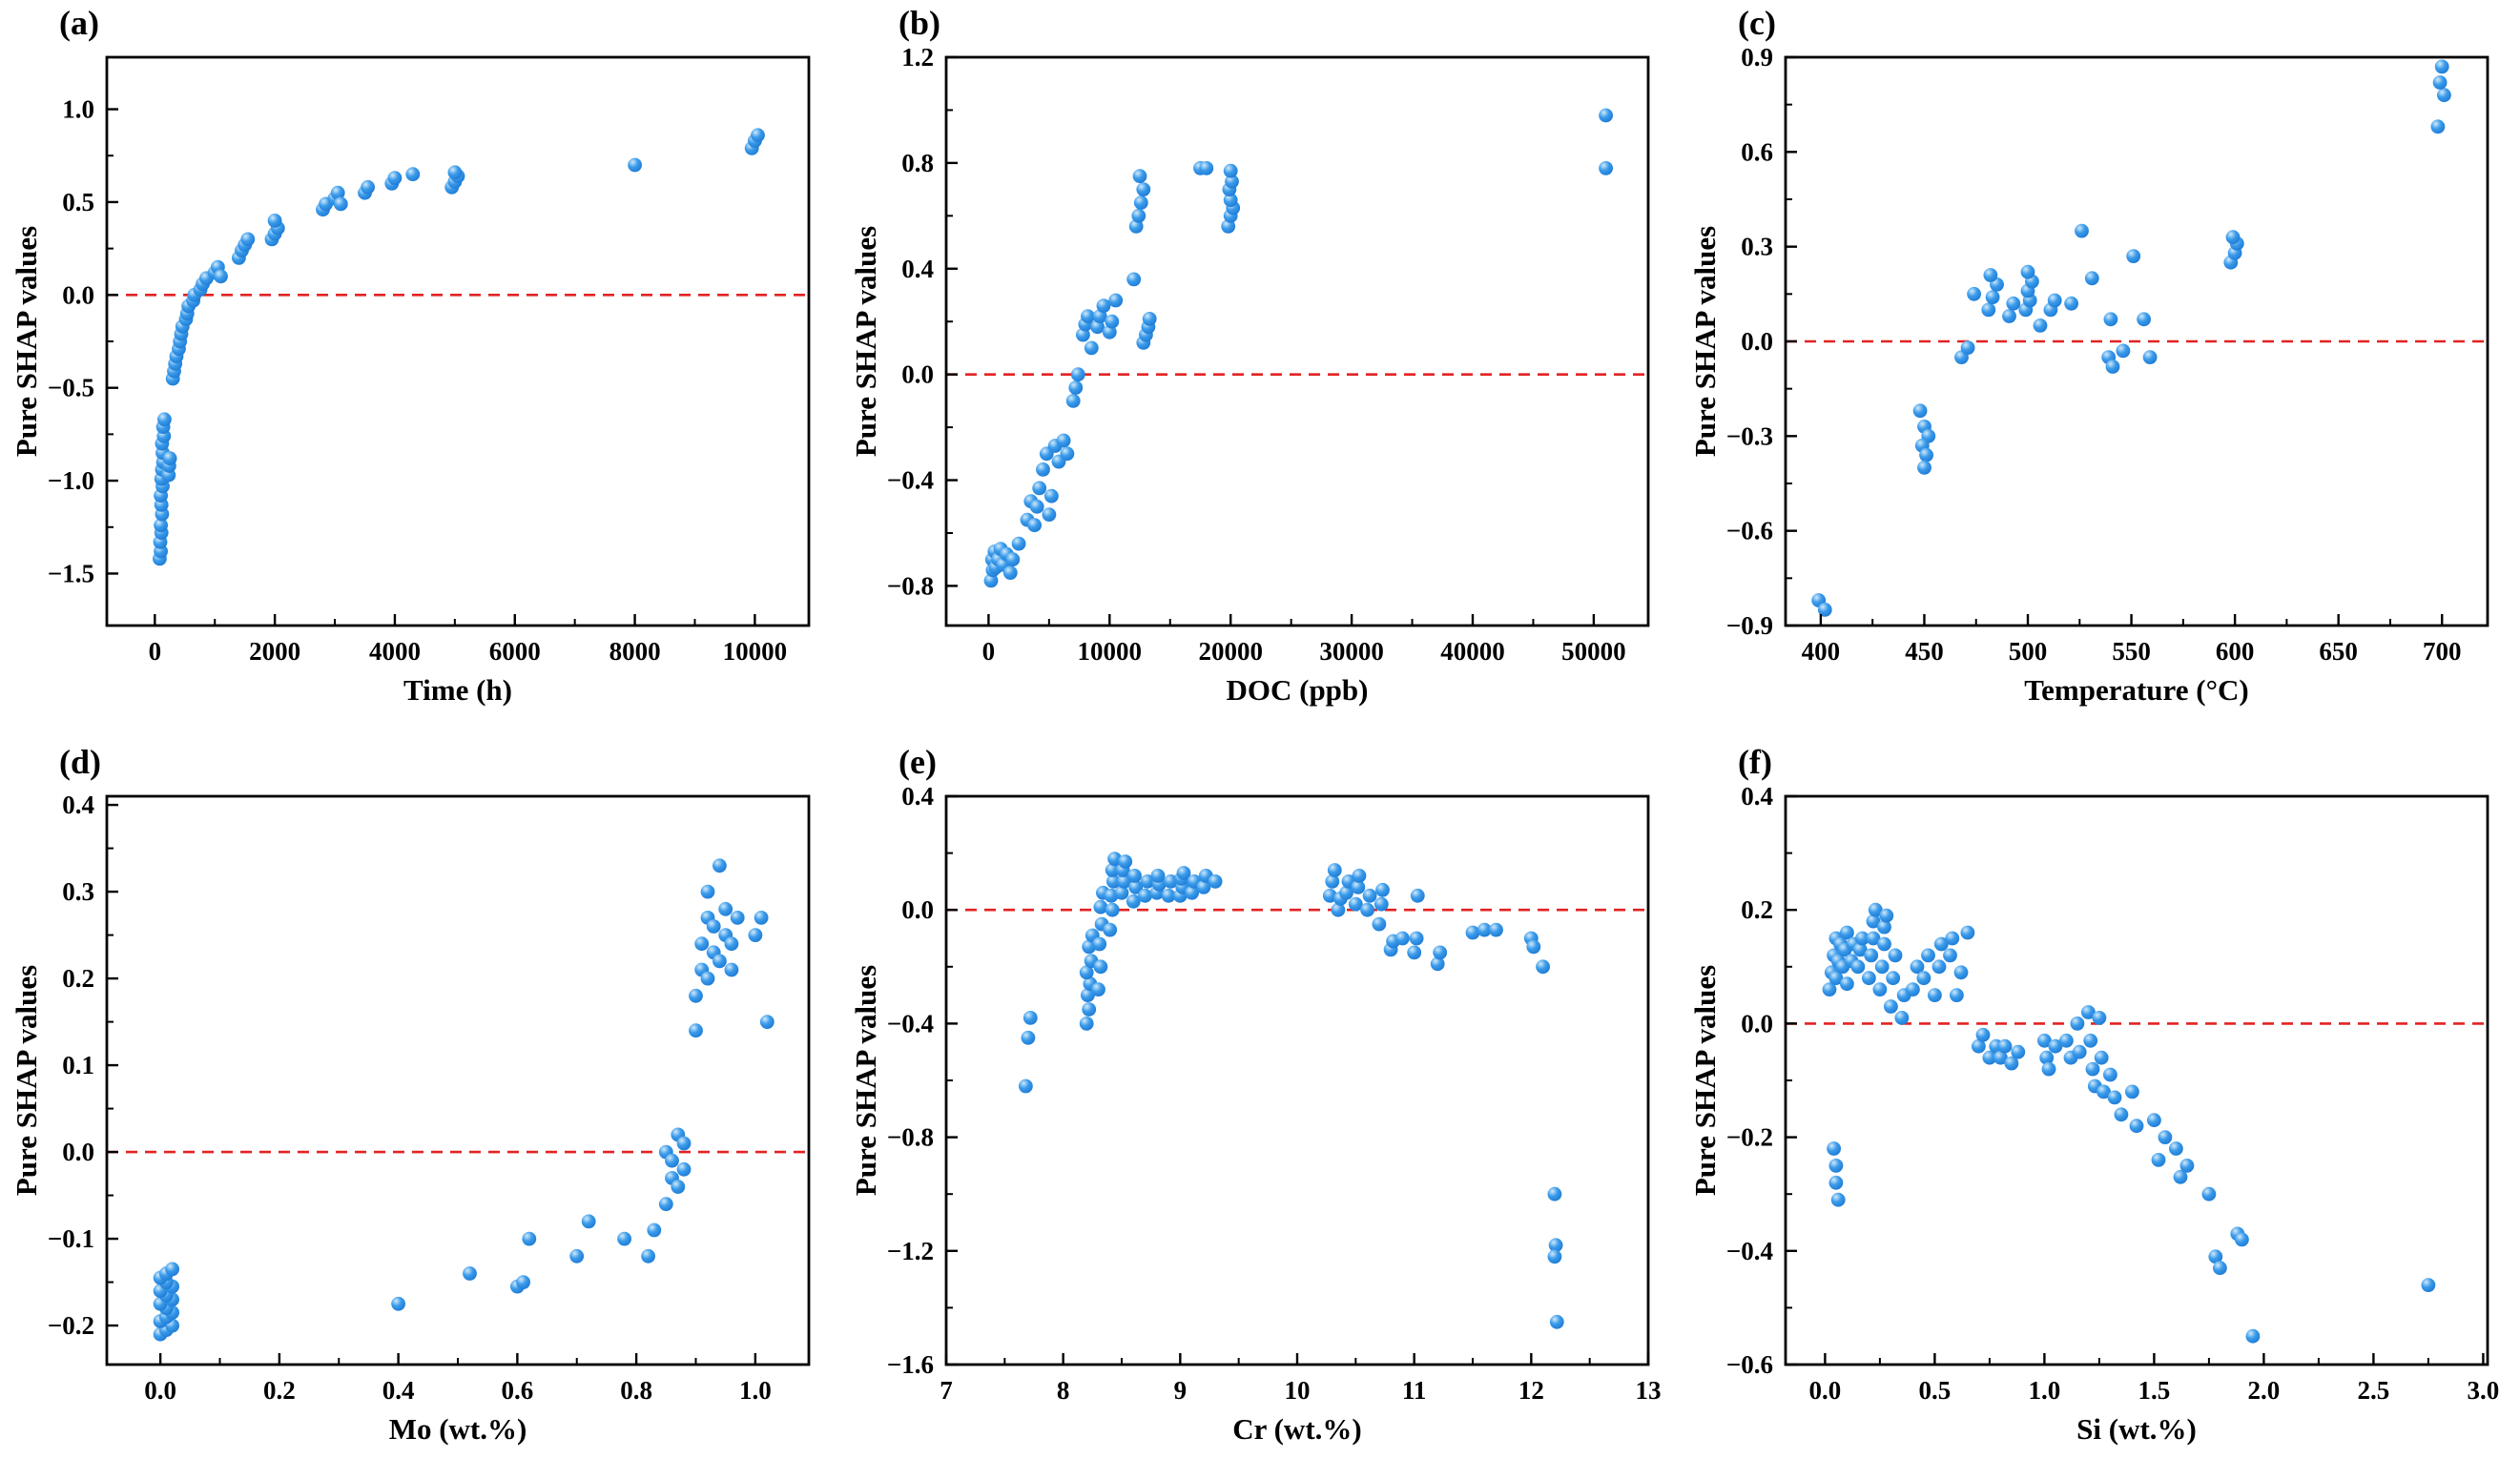  I want to click on svg-text: −0.1, so click(71, 1239).